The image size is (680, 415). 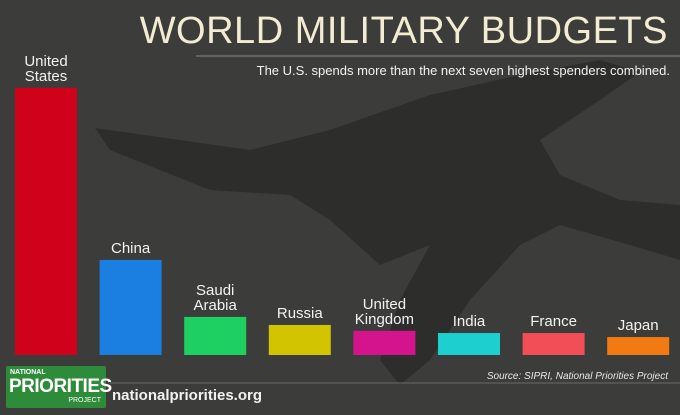 I want to click on category-label: Saudi Arabia, so click(x=215, y=297).